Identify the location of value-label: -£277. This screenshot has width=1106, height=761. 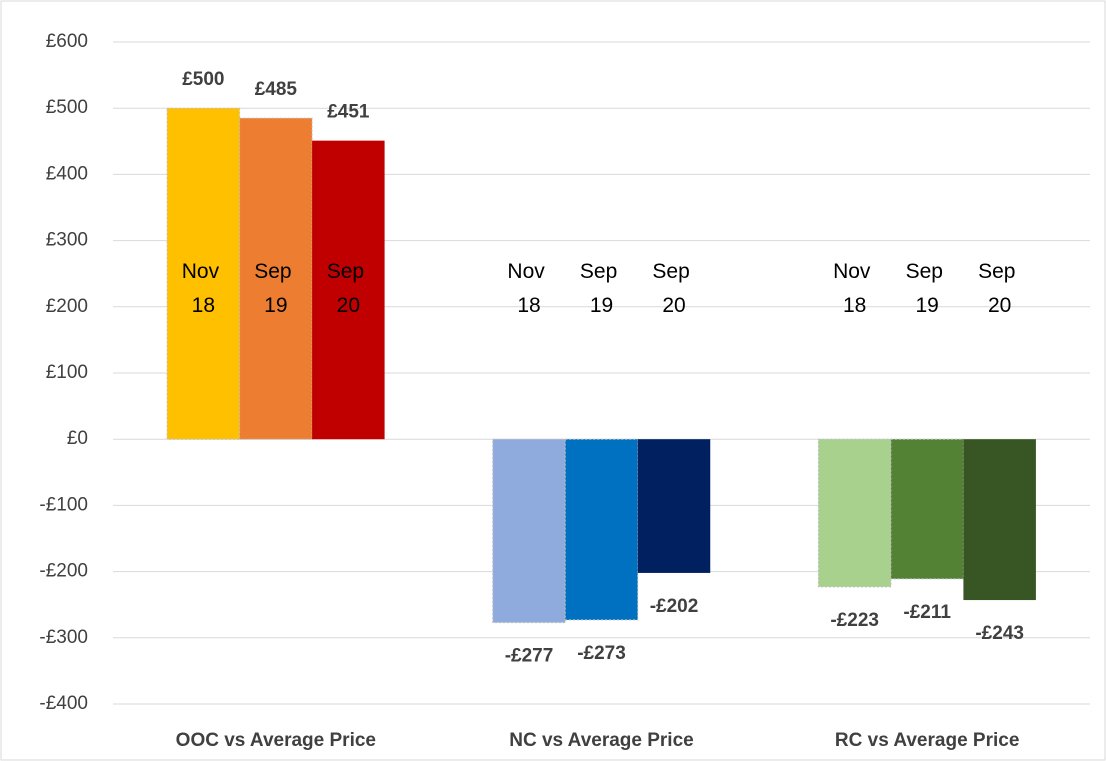
(529, 656).